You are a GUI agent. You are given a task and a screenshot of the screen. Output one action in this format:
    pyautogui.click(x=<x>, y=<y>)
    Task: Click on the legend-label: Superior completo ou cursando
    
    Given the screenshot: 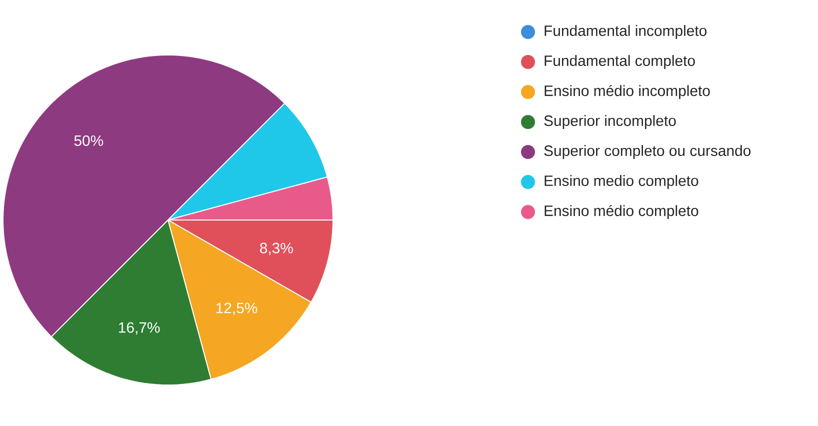 What is the action you would take?
    pyautogui.click(x=647, y=152)
    